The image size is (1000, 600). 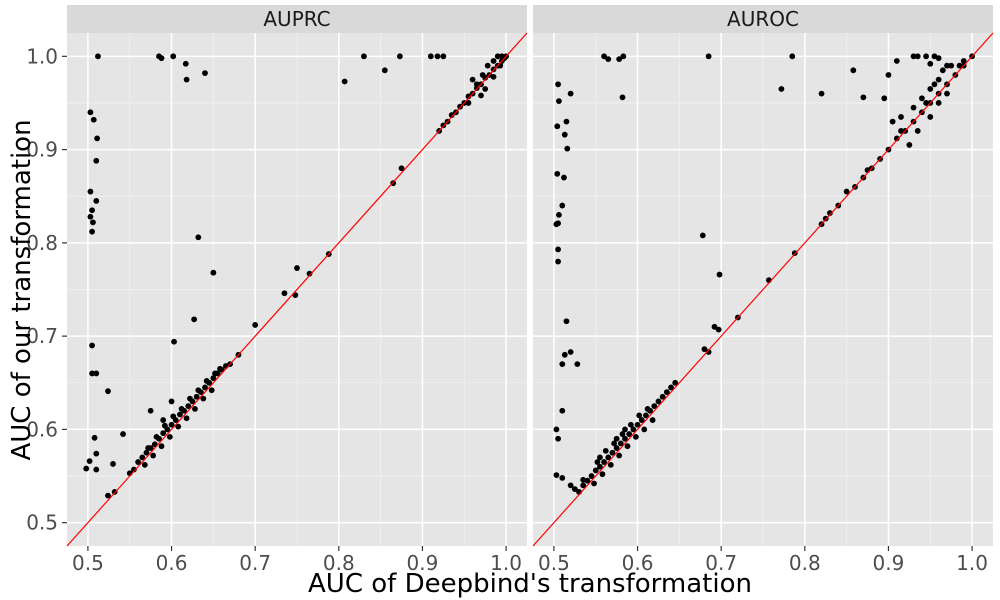 I want to click on x-tick-label: 1.0, so click(x=972, y=563).